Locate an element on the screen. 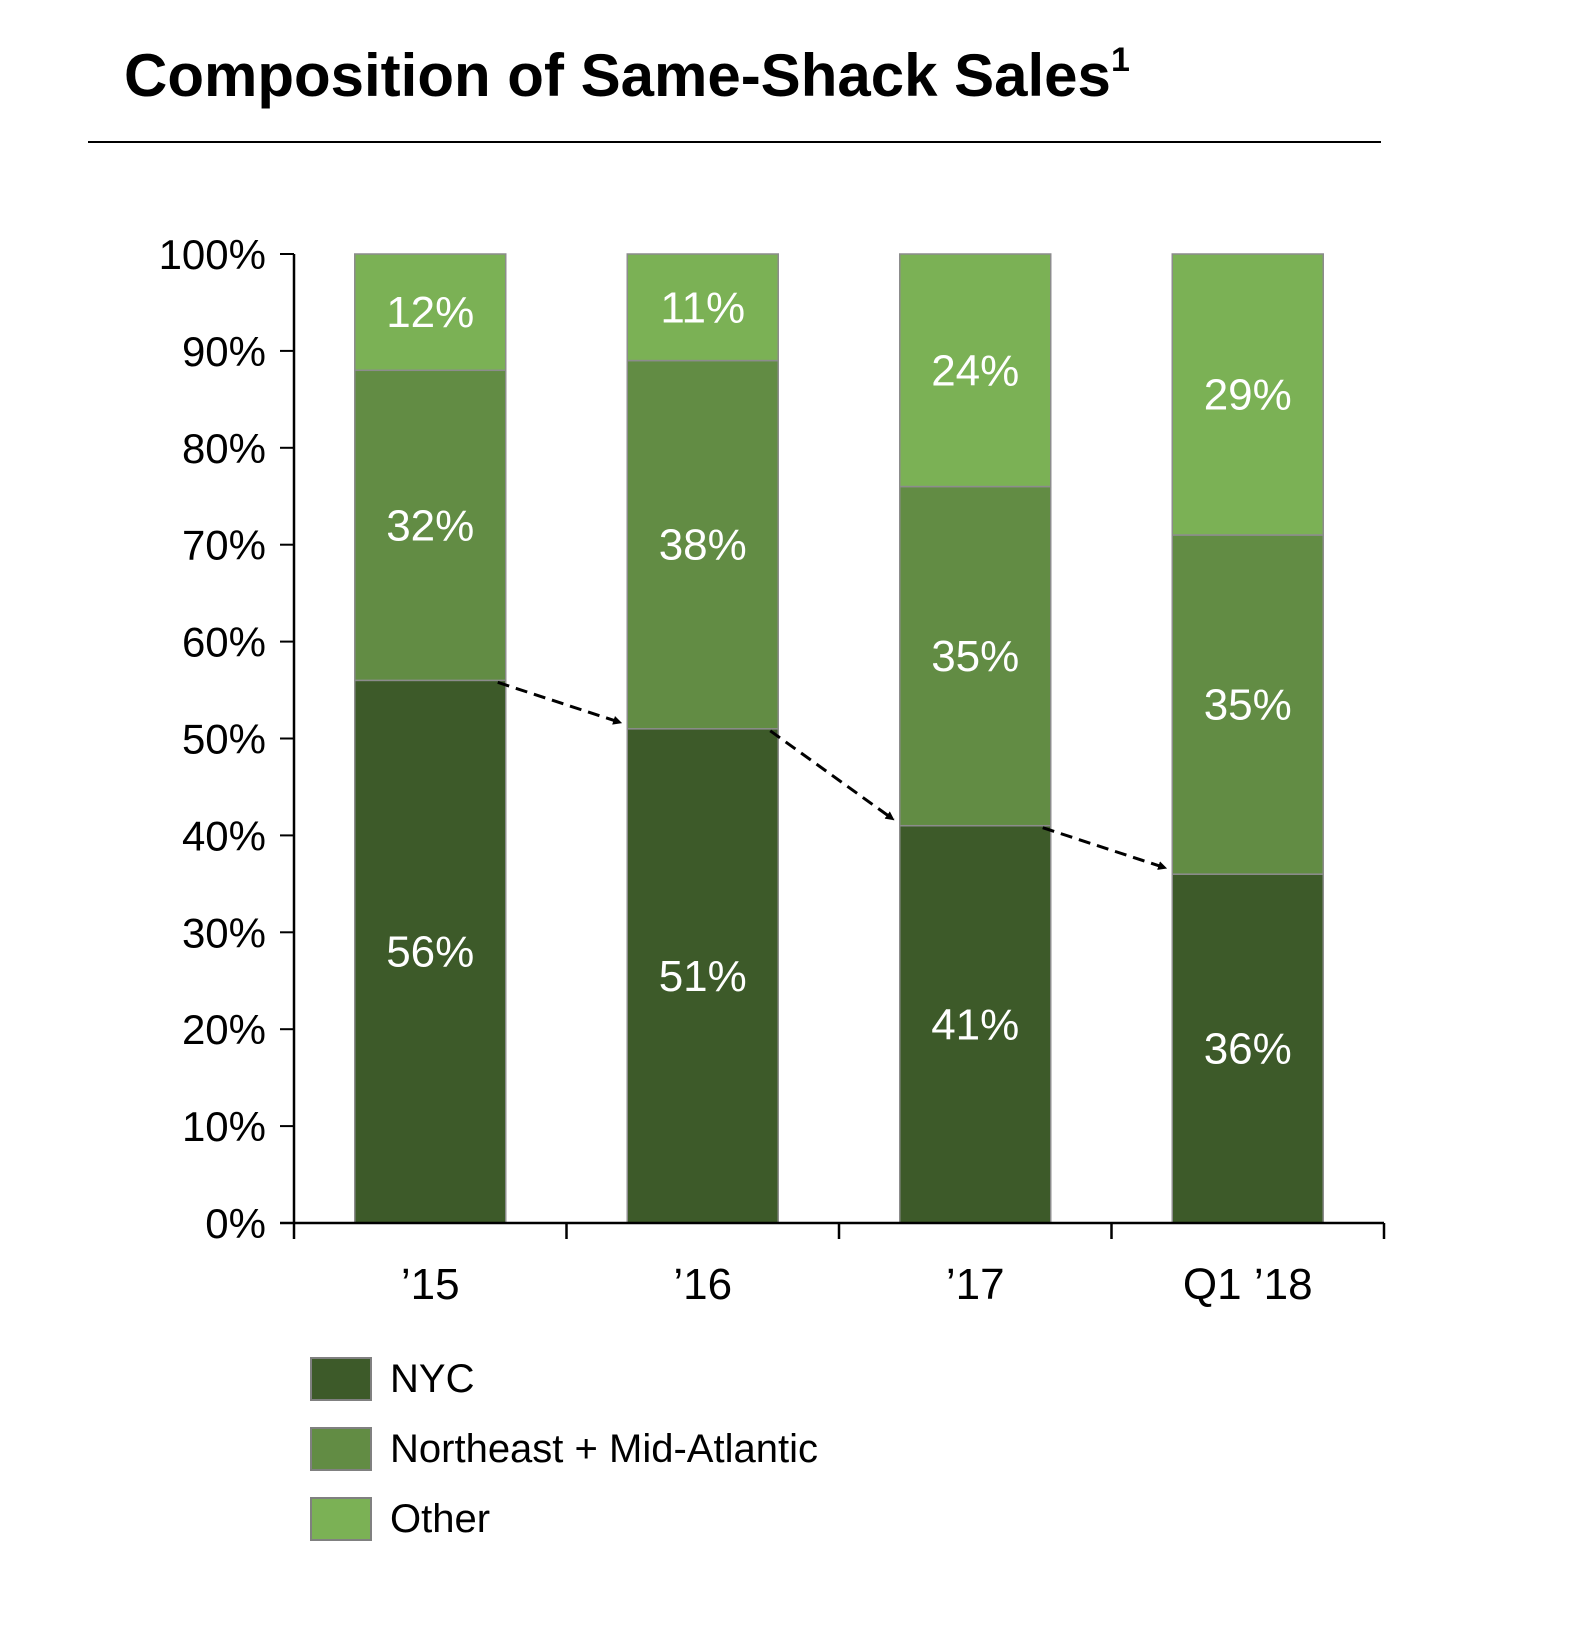 This screenshot has width=1582, height=1630. chart-title-text: Composition of Same-Shack Sales is located at coordinates (617, 75).